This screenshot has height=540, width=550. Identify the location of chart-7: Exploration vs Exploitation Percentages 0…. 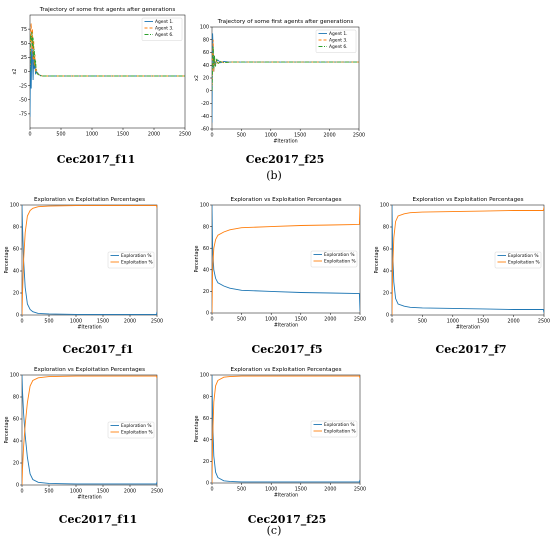
(280, 433).